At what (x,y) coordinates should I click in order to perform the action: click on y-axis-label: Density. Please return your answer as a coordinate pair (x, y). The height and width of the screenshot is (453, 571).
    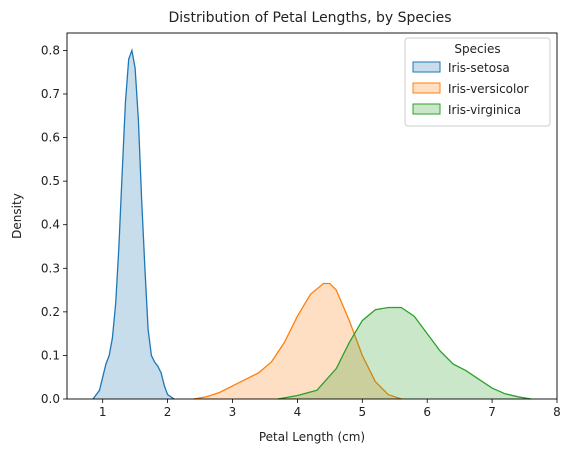
    Looking at the image, I should click on (17, 216).